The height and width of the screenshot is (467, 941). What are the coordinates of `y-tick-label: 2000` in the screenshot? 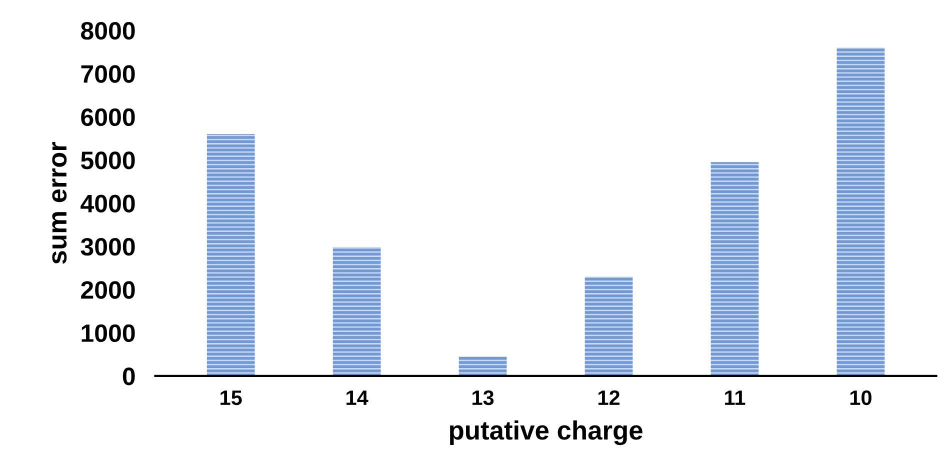 It's located at (108, 290).